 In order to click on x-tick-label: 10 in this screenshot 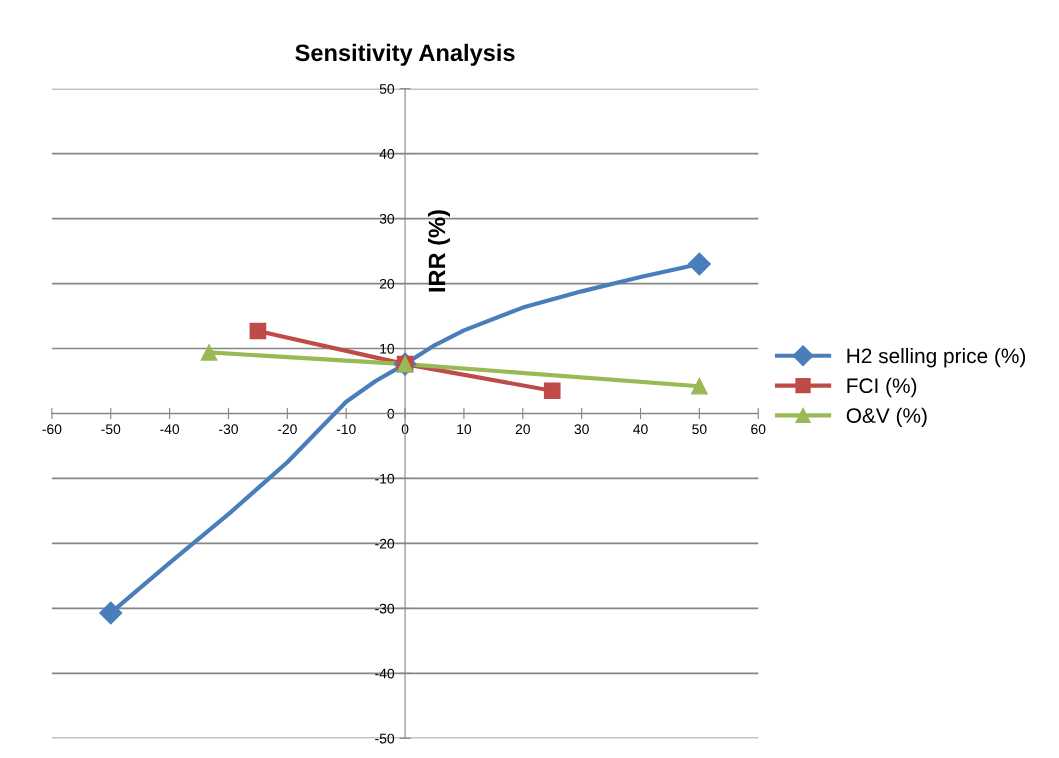, I will do `click(464, 429)`.